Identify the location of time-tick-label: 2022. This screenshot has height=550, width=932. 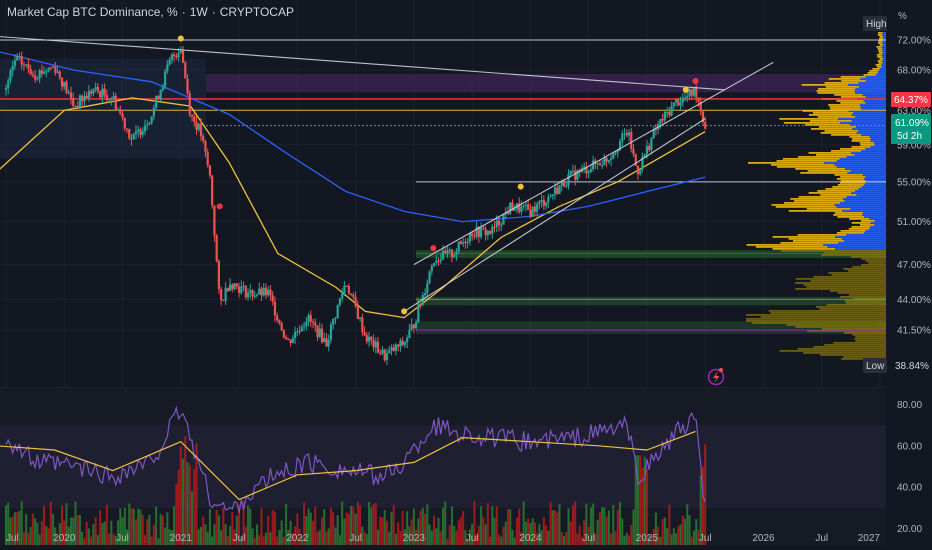
(297, 538).